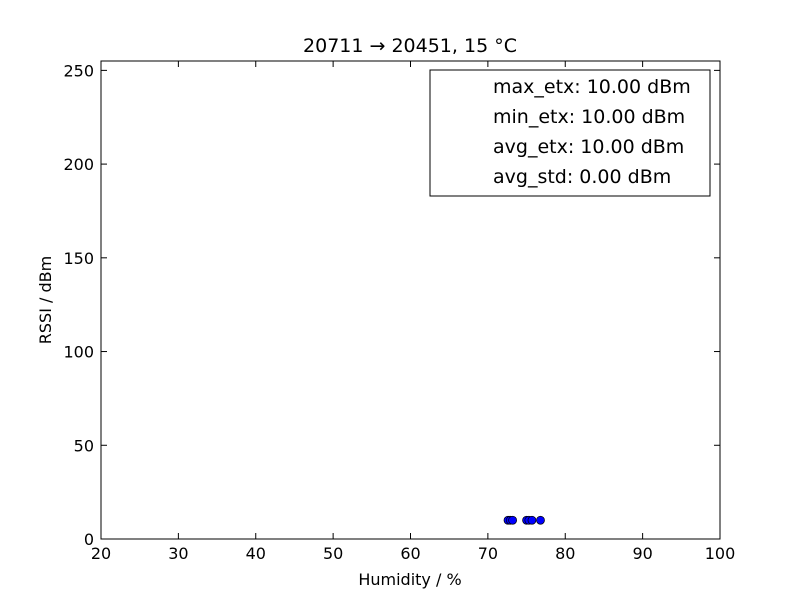  I want to click on y-tick-label: 50, so click(84, 445).